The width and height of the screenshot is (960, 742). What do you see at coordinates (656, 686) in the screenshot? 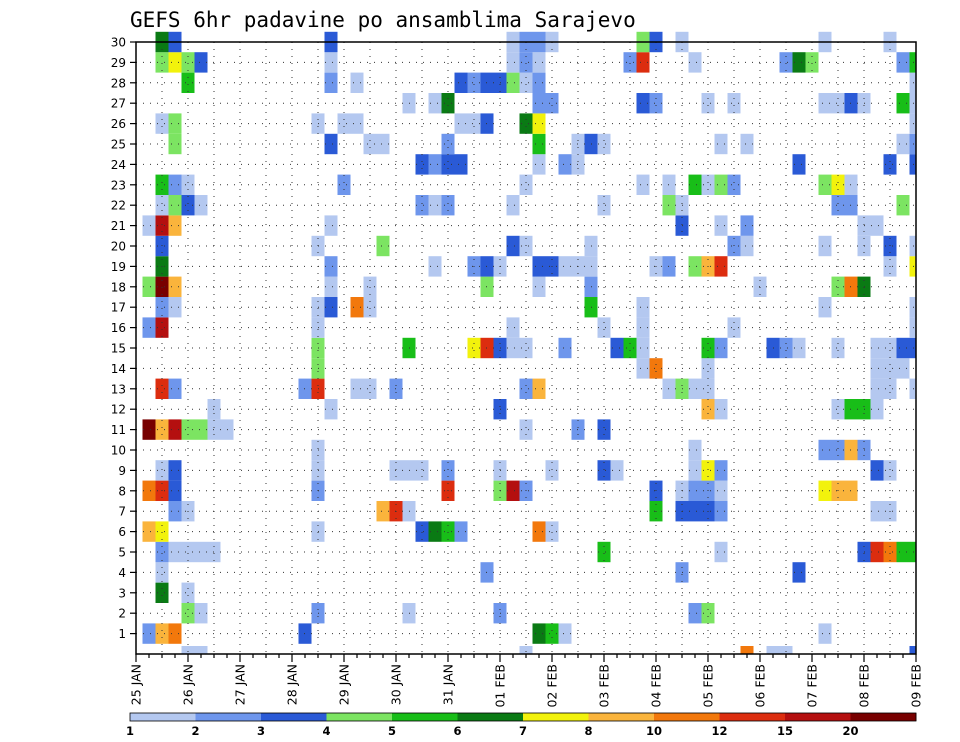
I see `x-tick-label: 04 FEB` at bounding box center [656, 686].